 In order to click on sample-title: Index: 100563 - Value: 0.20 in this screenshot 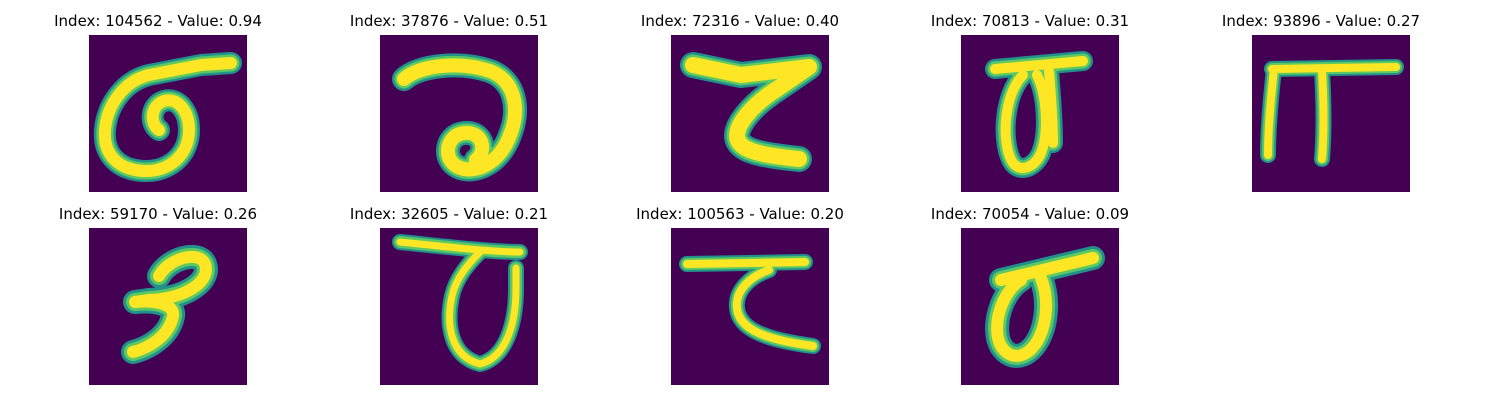, I will do `click(740, 214)`.